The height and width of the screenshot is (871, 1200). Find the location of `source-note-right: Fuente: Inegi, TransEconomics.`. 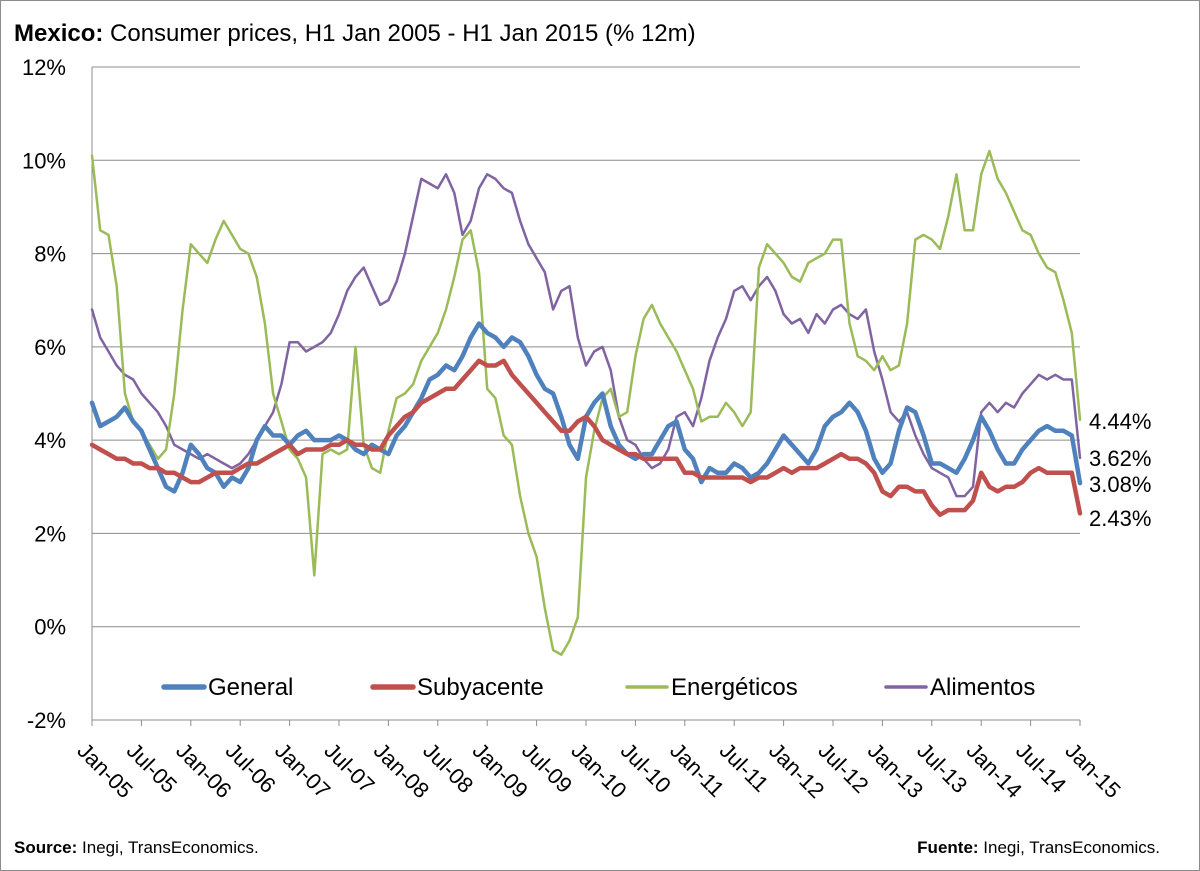

source-note-right: Fuente: Inegi, TransEconomics. is located at coordinates (1038, 848).